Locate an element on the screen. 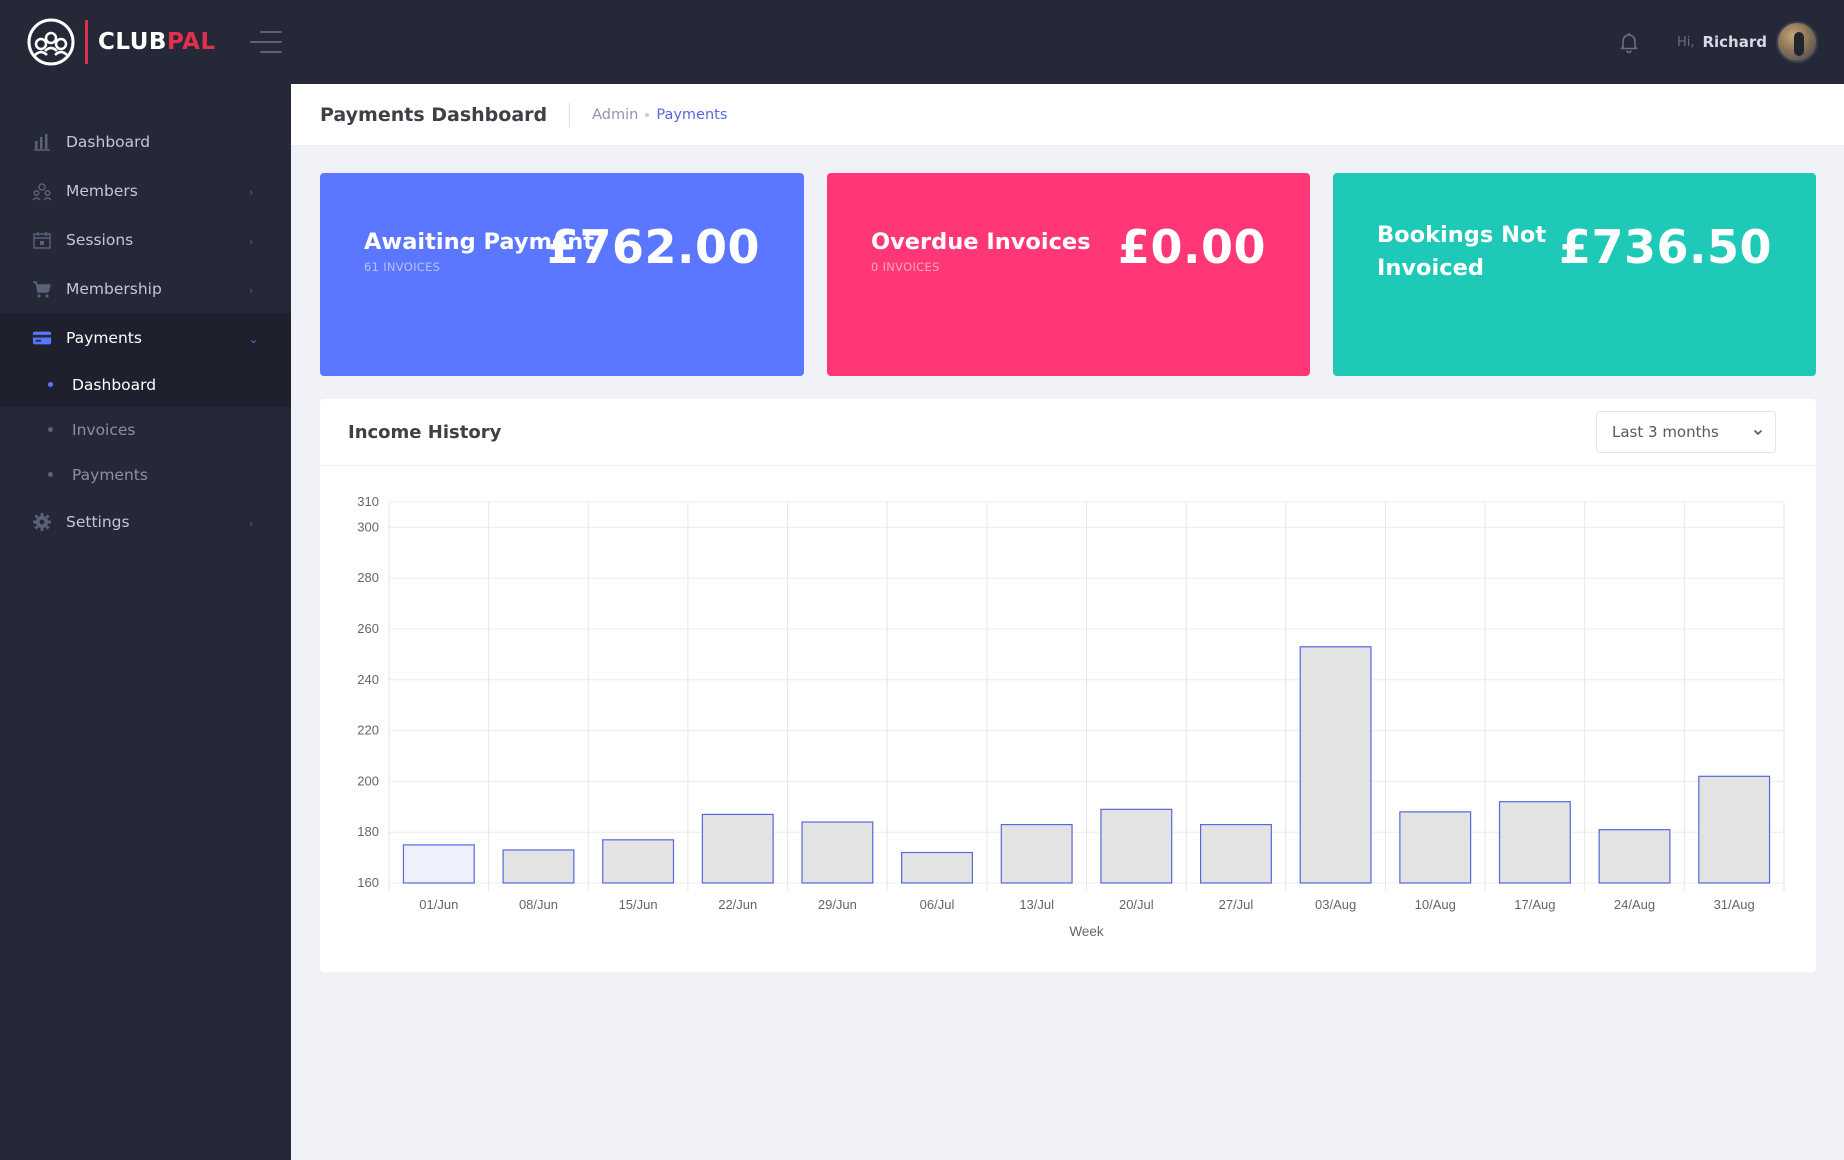 This screenshot has height=1160, width=1844. bar-15-jun is located at coordinates (638, 861).